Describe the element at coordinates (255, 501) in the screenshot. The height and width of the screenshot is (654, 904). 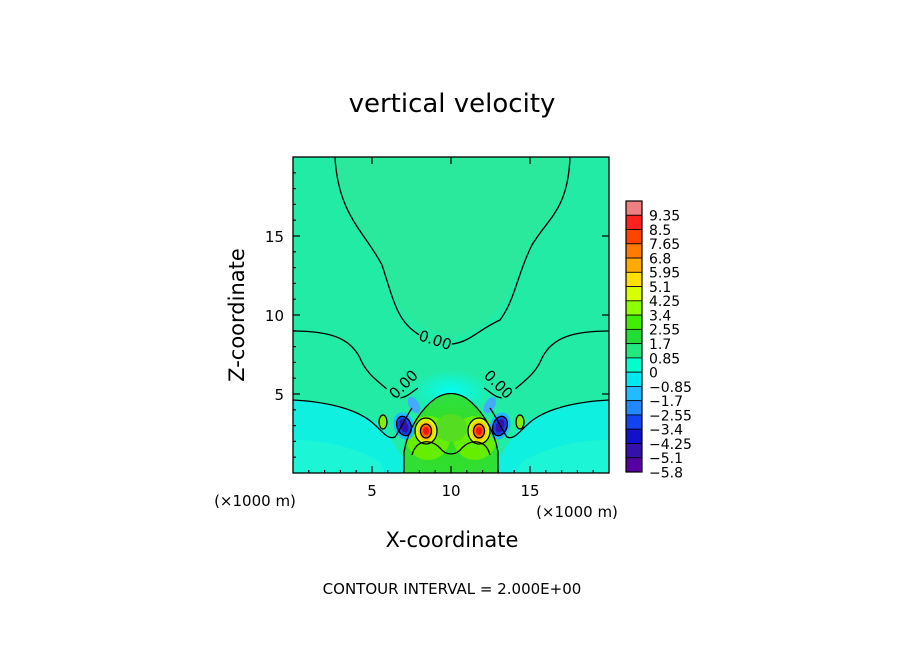
I see `x-unit-label: (×1000 m)` at that location.